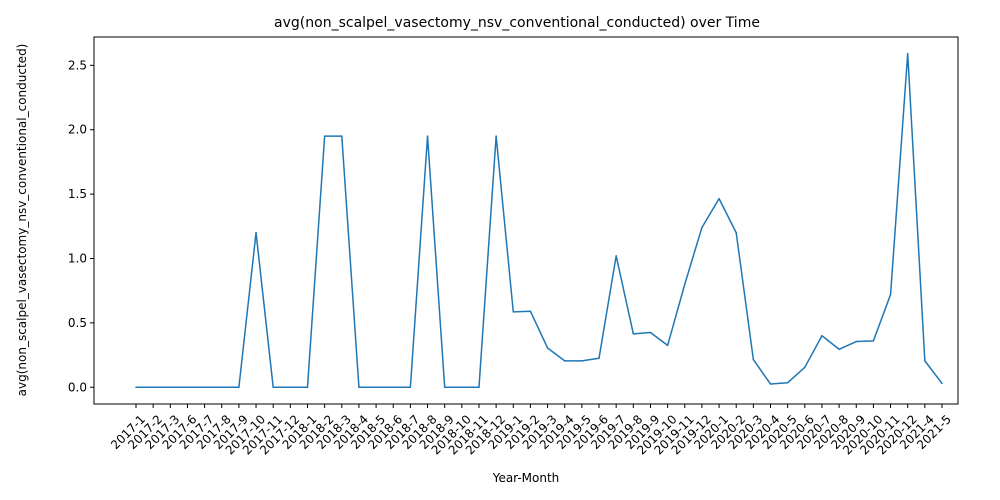  What do you see at coordinates (81, 226) in the screenshot?
I see `y-axis: 0.0 0.5 1.0 1.5 2.0 2.5` at bounding box center [81, 226].